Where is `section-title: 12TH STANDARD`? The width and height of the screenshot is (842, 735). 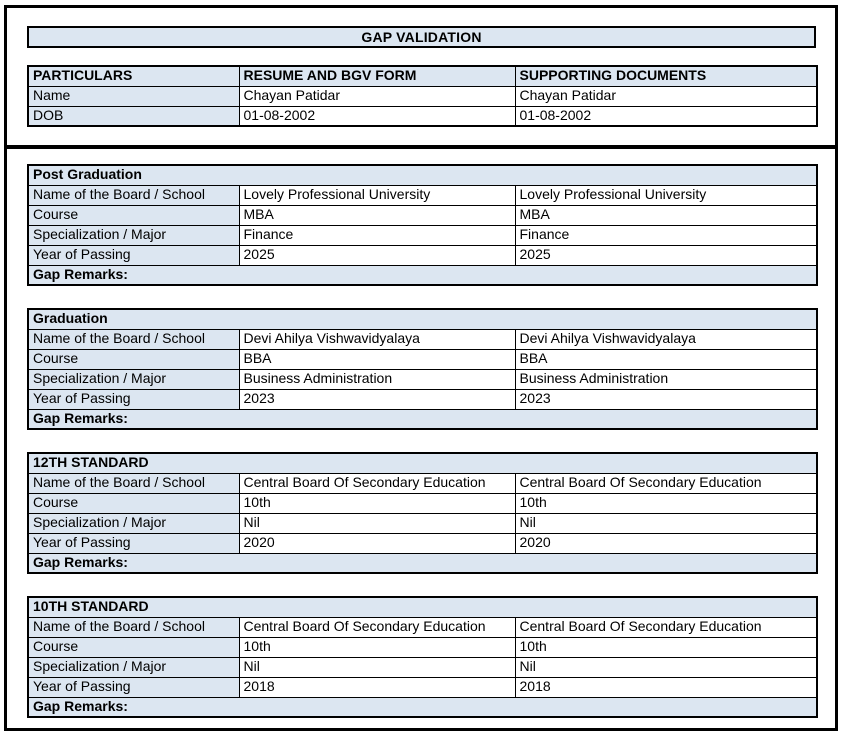
section-title: 12TH STANDARD is located at coordinates (422, 463).